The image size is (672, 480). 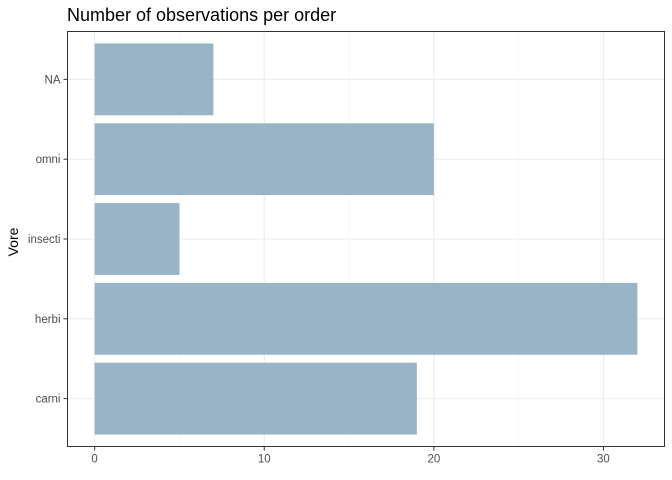 I want to click on bar-herbi, so click(x=366, y=318).